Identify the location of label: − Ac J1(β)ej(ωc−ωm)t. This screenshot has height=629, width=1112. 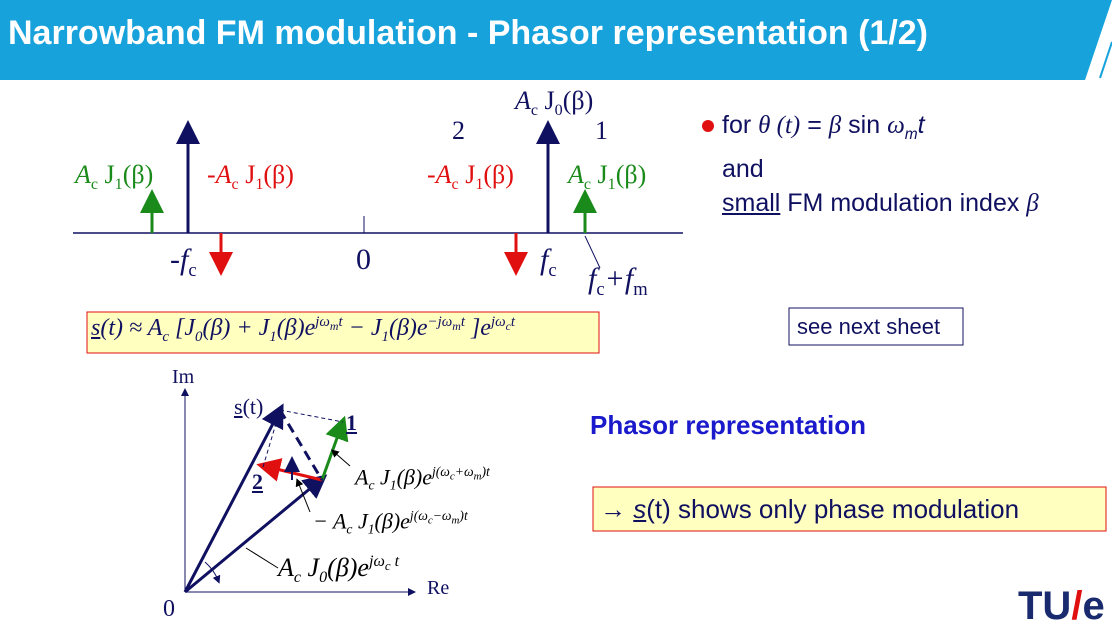
(390, 523).